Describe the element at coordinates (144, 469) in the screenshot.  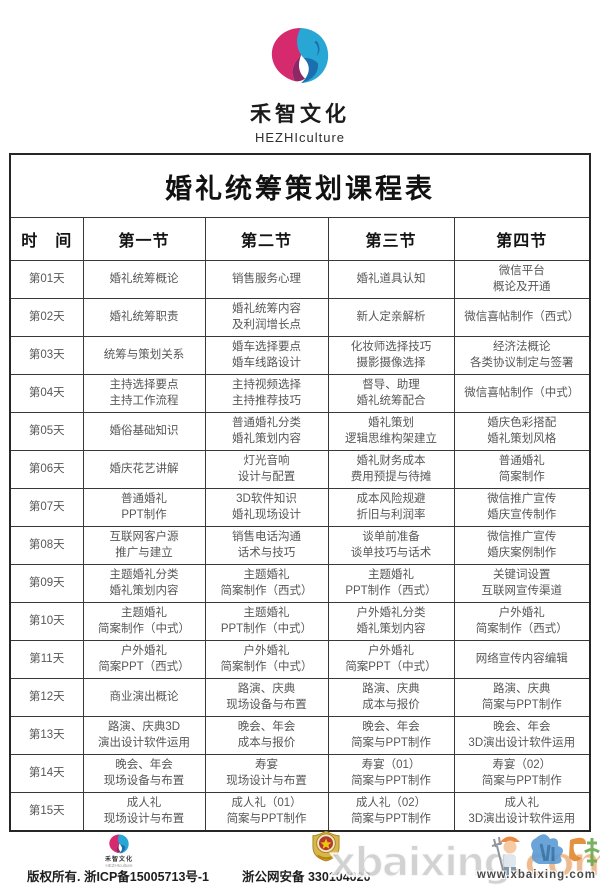
I see `lesson-cell-1: 婚庆花艺讲解` at that location.